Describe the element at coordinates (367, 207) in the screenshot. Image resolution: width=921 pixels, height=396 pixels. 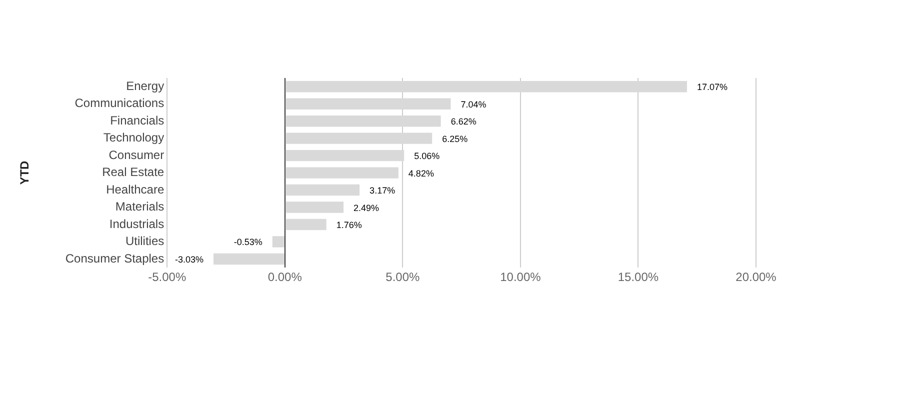
I see `data-label: 2.49%` at that location.